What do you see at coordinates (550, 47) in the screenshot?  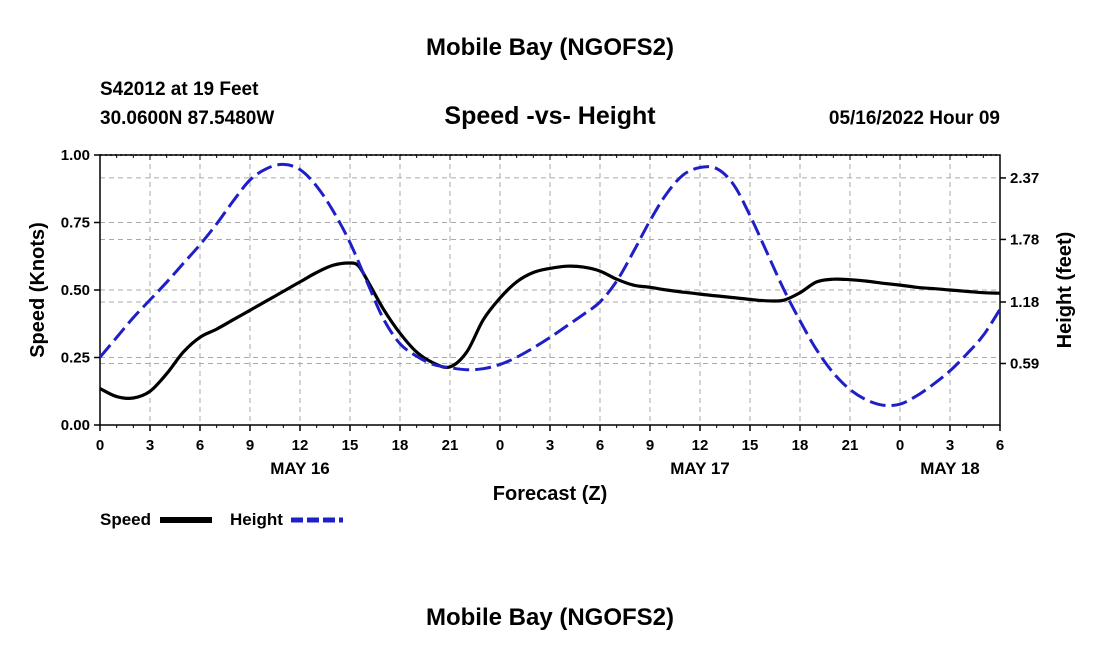 I see `main-title: Mobile Bay (NGOFS2)` at bounding box center [550, 47].